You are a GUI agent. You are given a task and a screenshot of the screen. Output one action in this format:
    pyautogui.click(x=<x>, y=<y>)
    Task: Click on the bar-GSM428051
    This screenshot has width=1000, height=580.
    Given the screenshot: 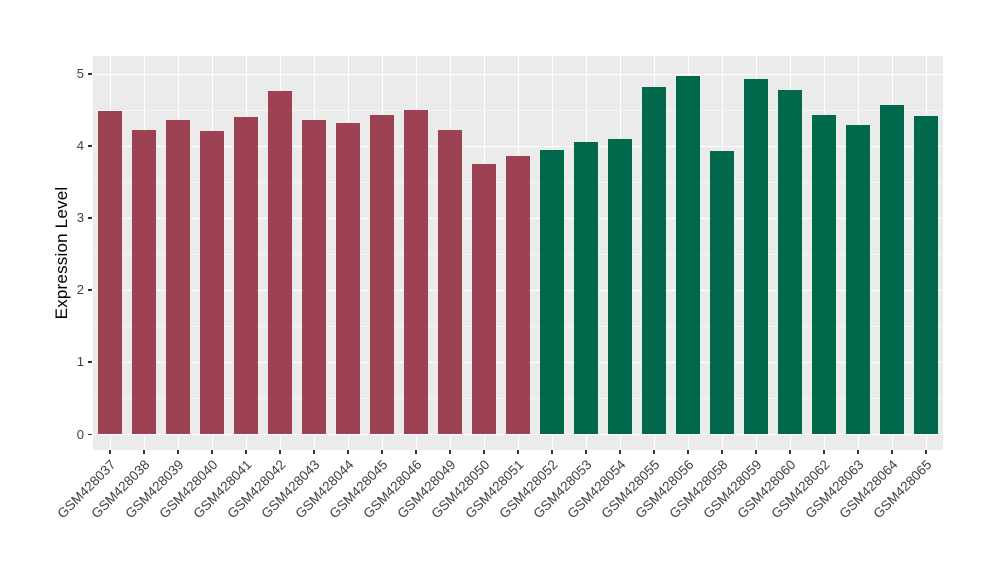 What is the action you would take?
    pyautogui.click(x=518, y=295)
    